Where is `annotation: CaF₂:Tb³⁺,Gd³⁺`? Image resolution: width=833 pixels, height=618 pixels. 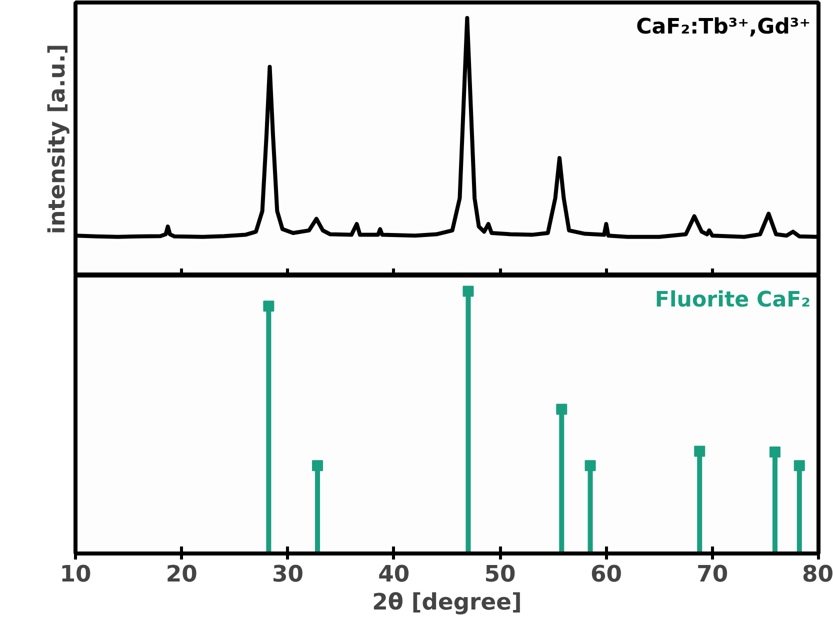
annotation: CaF₂:Tb³⁺,Gd³⁺ is located at coordinates (723, 27).